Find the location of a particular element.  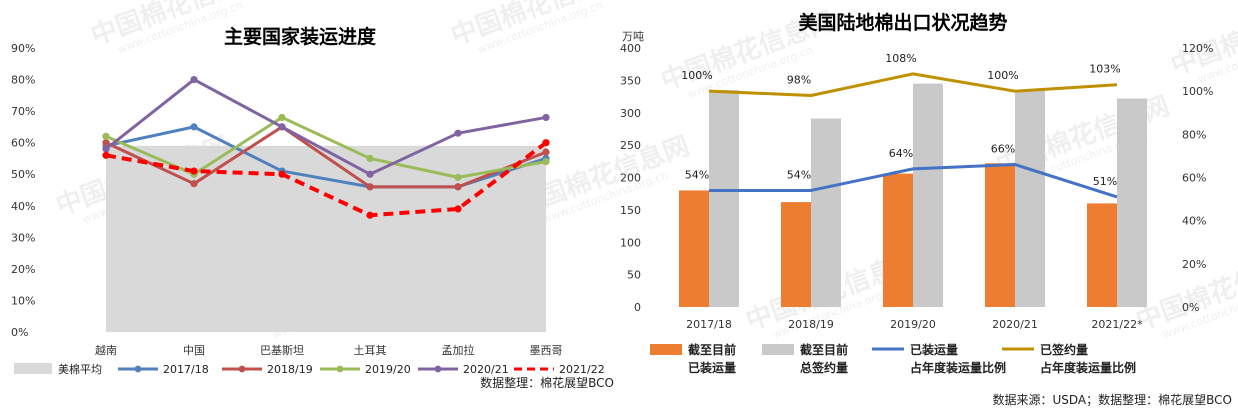

legend-label: 2021/22 is located at coordinates (582, 369).